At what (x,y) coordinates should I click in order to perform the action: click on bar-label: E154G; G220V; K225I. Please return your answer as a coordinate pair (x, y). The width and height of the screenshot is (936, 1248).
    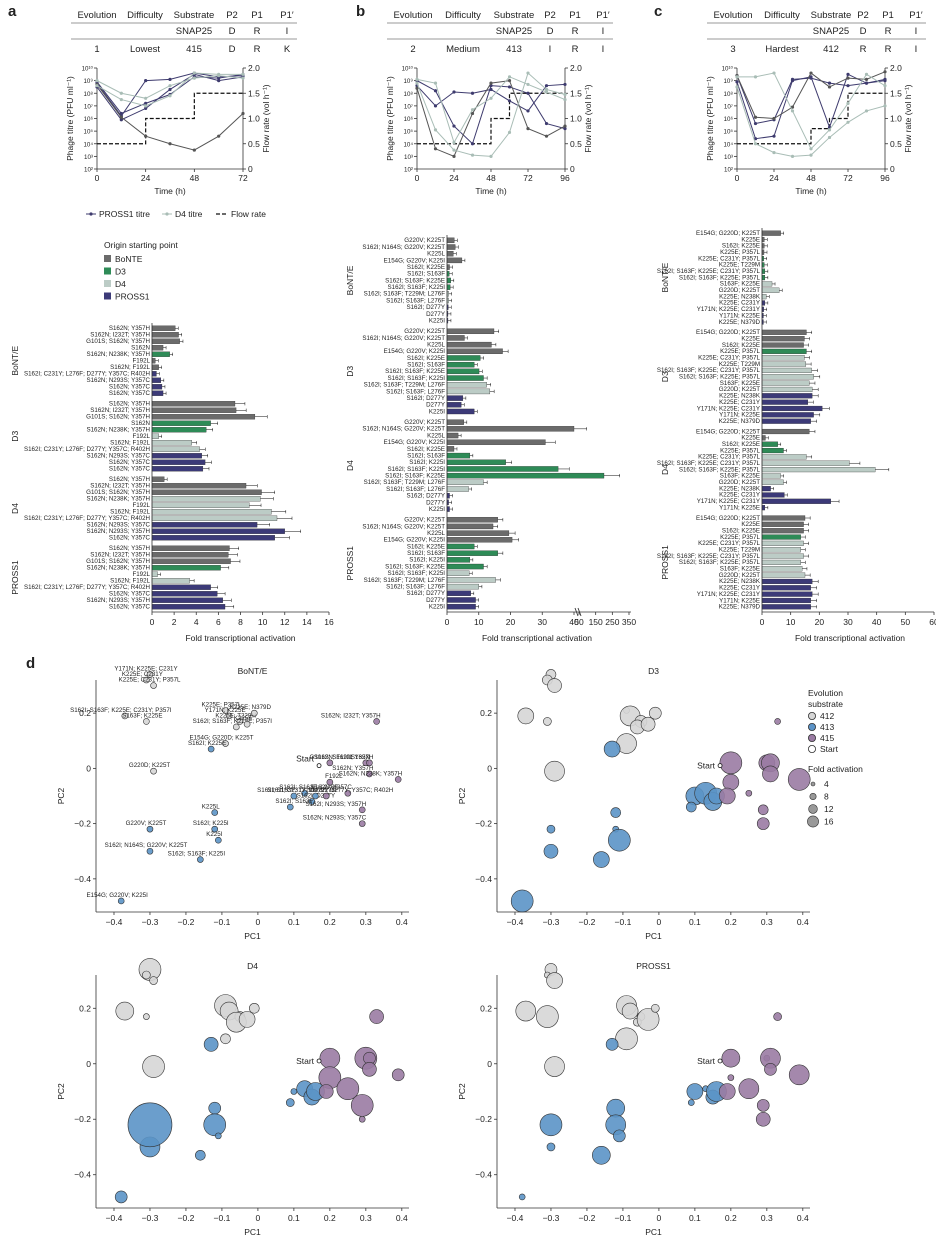
    Looking at the image, I should click on (415, 260).